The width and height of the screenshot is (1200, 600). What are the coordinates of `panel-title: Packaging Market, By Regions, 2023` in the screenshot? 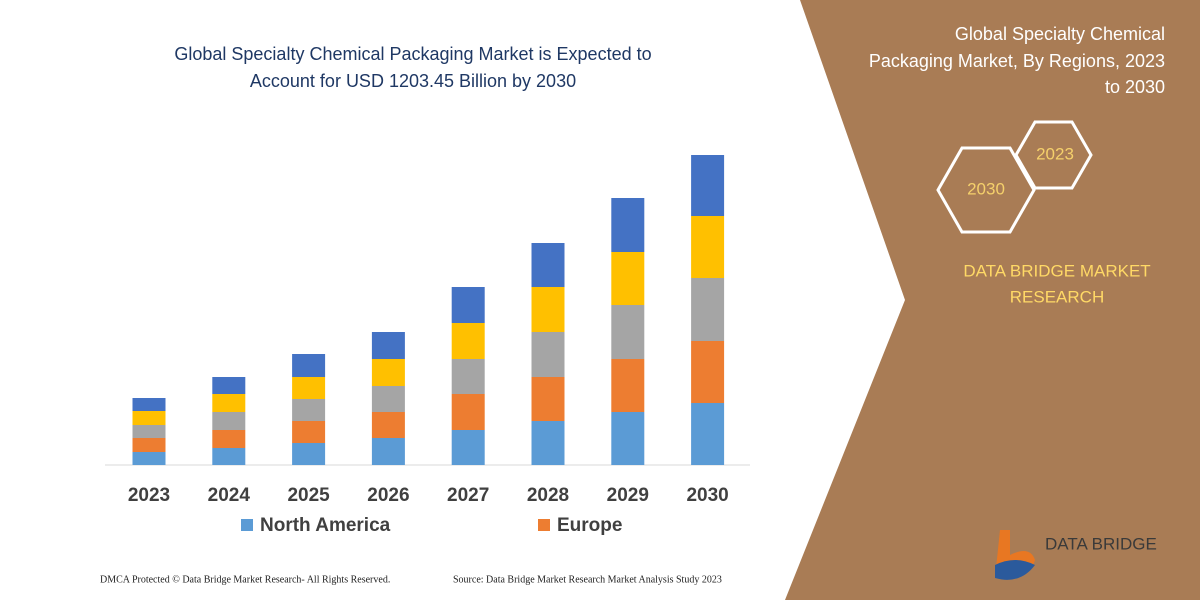 It's located at (1017, 61).